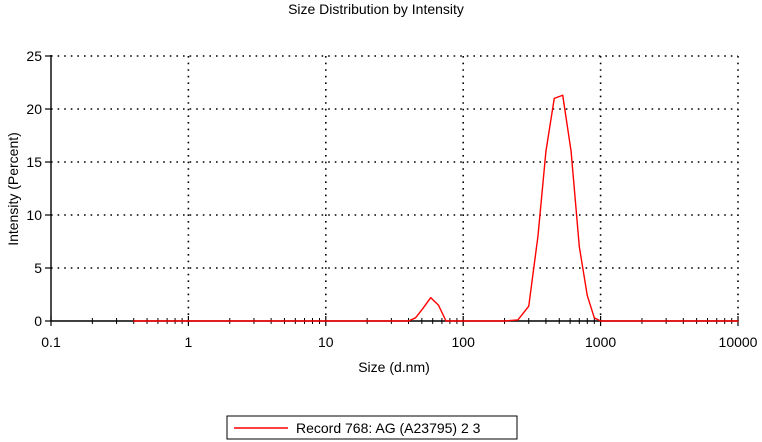  Describe the element at coordinates (34, 109) in the screenshot. I see `y-tick-label: 20` at that location.